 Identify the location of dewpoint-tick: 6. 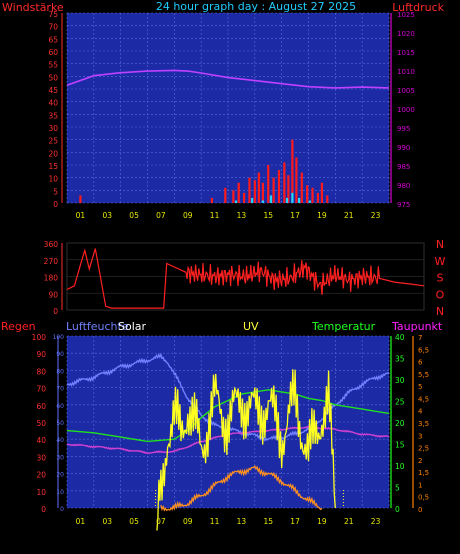
(420, 363).